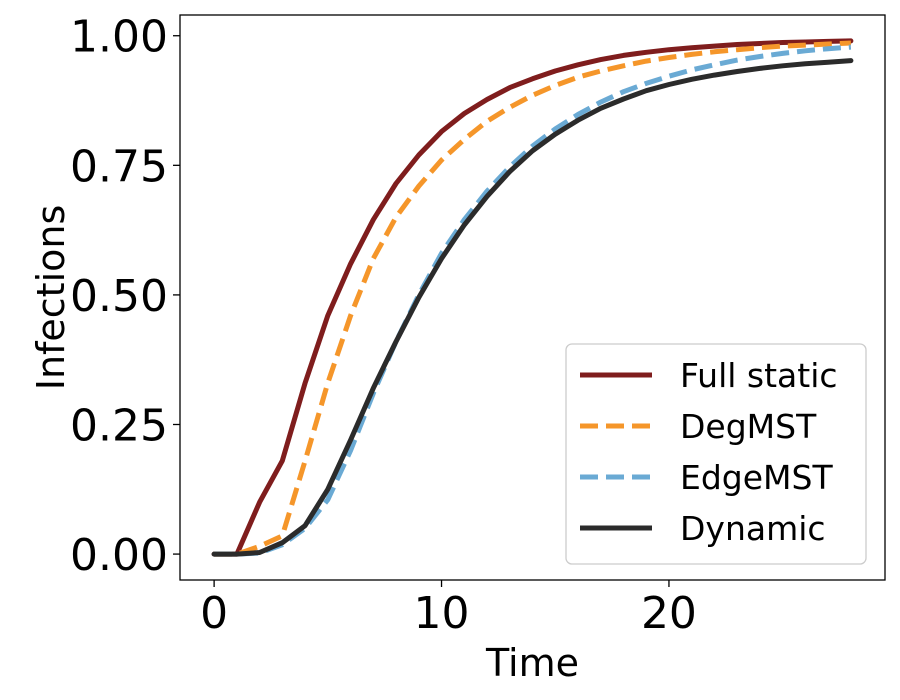 This screenshot has width=900, height=700. I want to click on y-tick-label: 0.00, so click(119, 555).